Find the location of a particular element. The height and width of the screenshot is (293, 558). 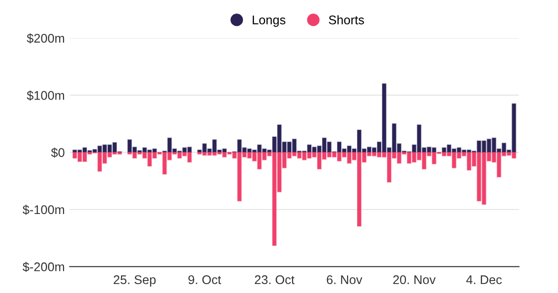

y-tick-label: $-200m is located at coordinates (43, 267).